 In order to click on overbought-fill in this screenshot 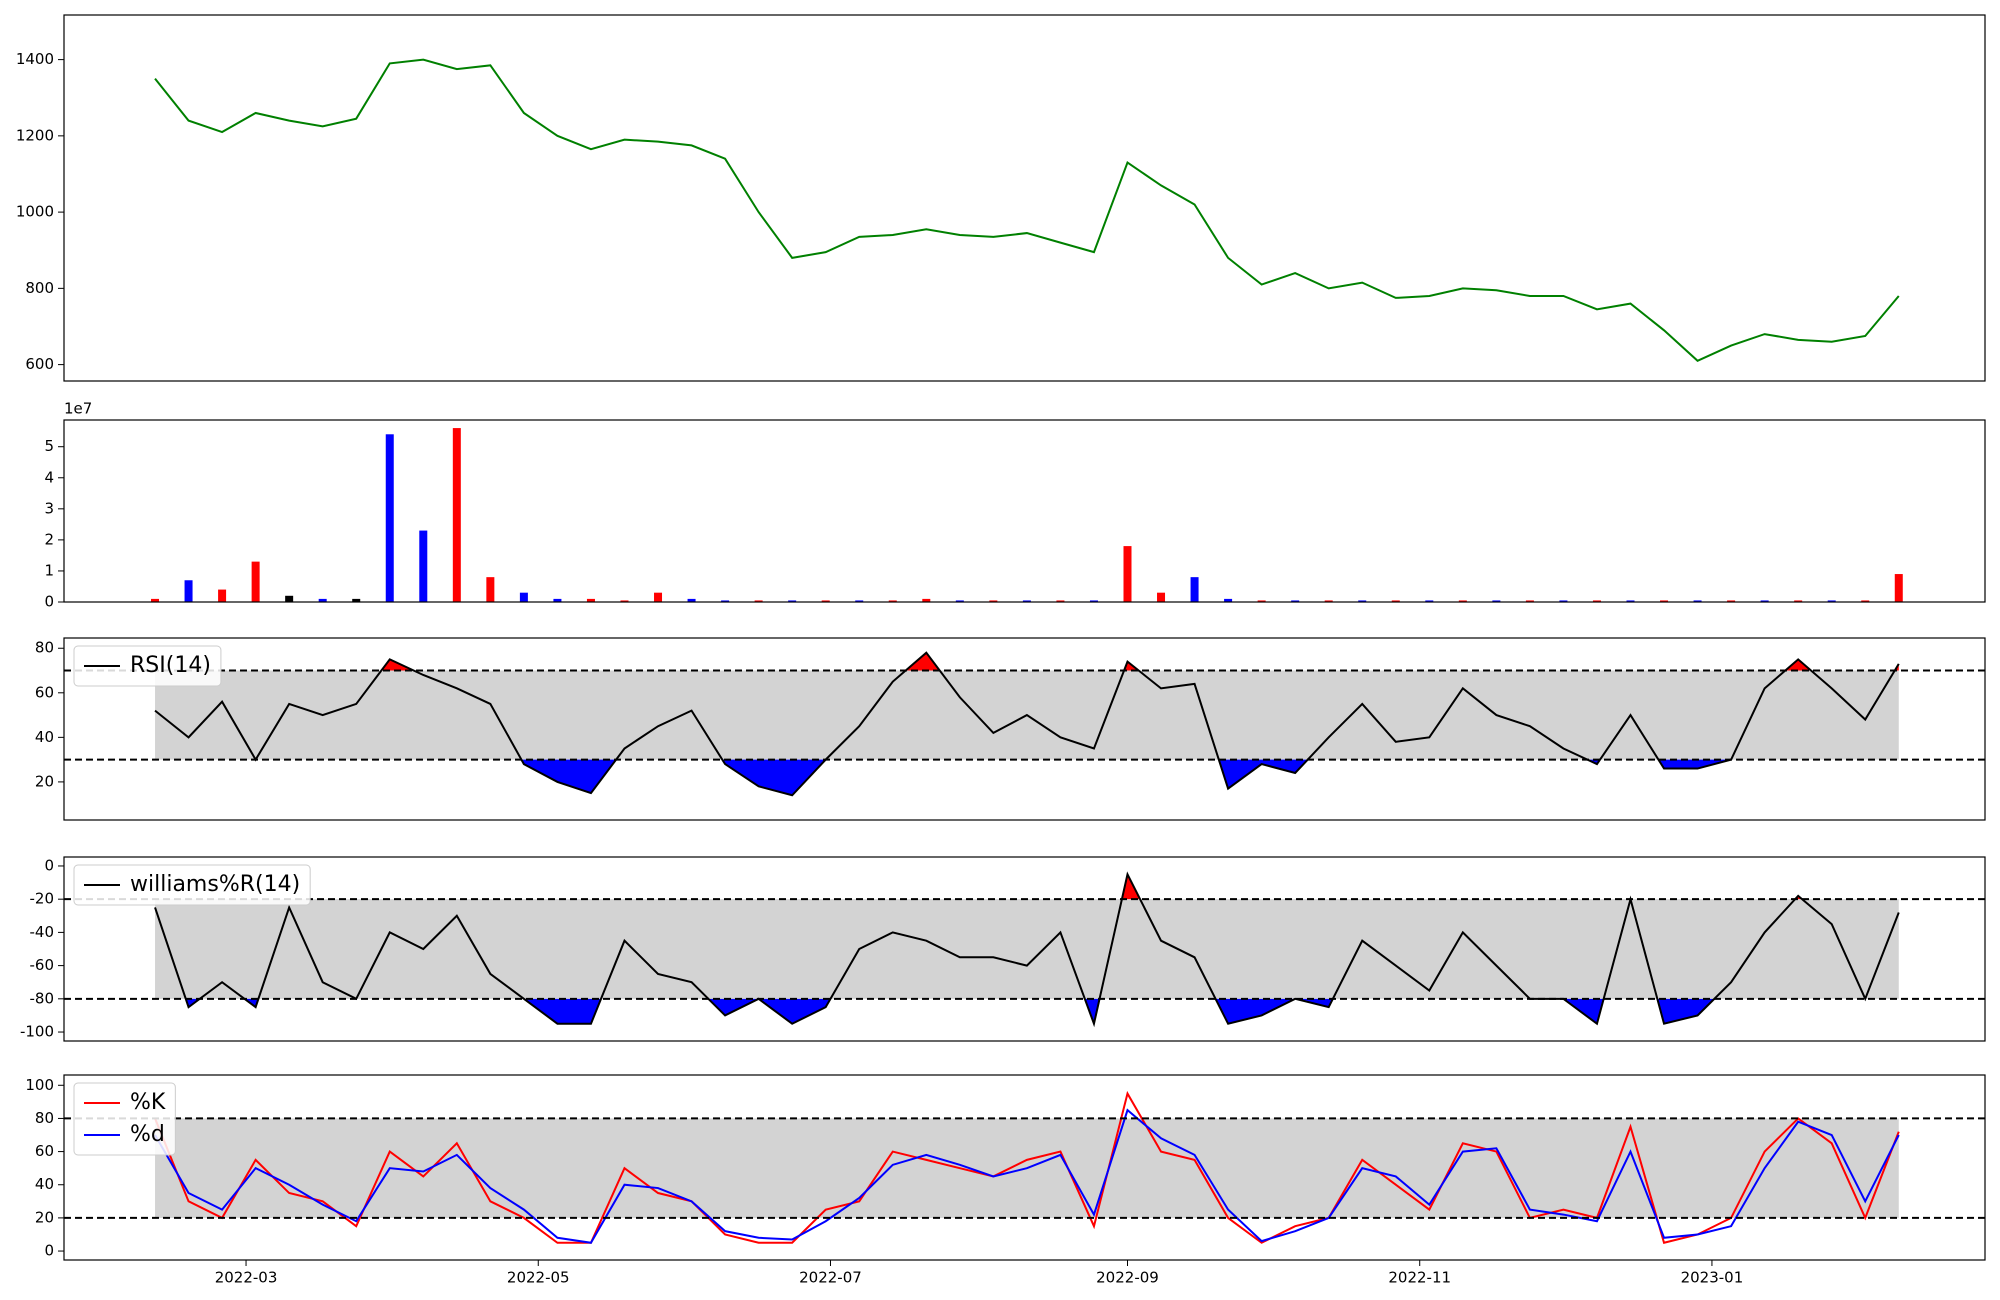, I will do `click(1027, 887)`.